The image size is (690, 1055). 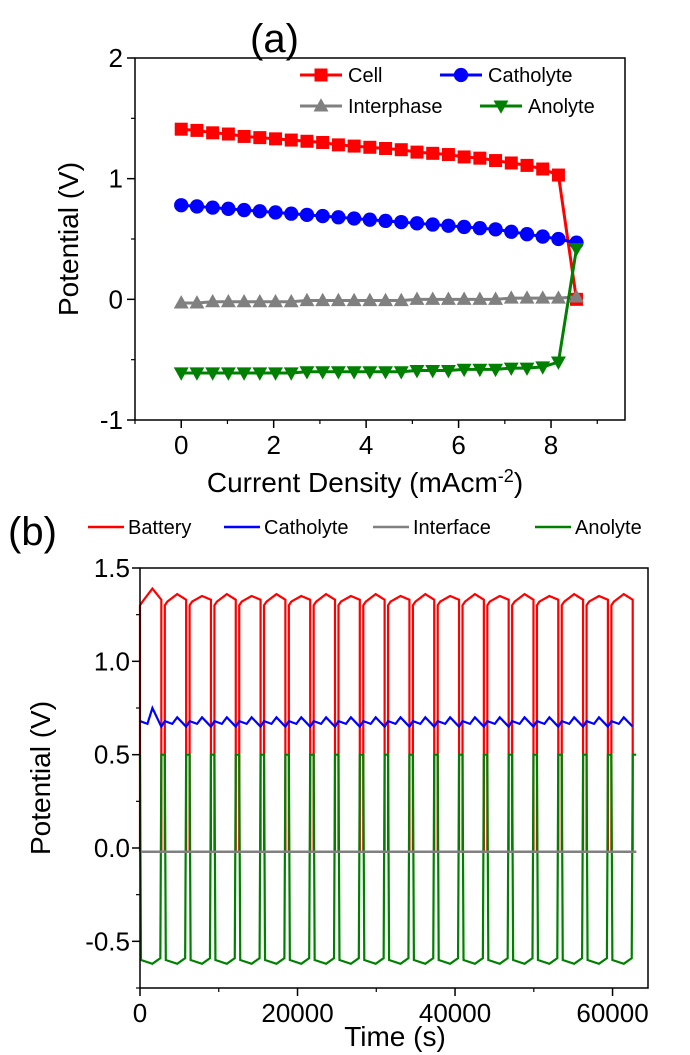 I want to click on panel-b-x-ticks: 0 20000 40000 60000, so click(x=391, y=1008).